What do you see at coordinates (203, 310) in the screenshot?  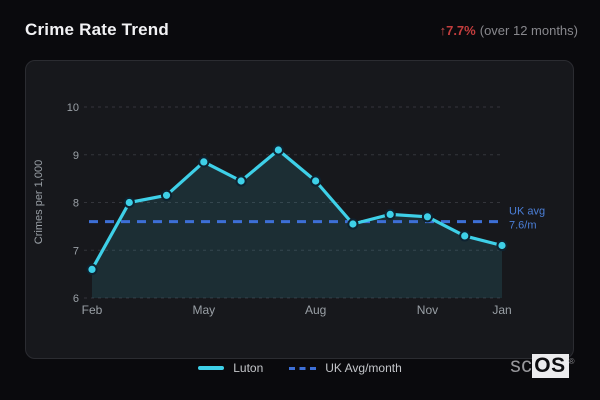 I see `x-tick-label: May` at bounding box center [203, 310].